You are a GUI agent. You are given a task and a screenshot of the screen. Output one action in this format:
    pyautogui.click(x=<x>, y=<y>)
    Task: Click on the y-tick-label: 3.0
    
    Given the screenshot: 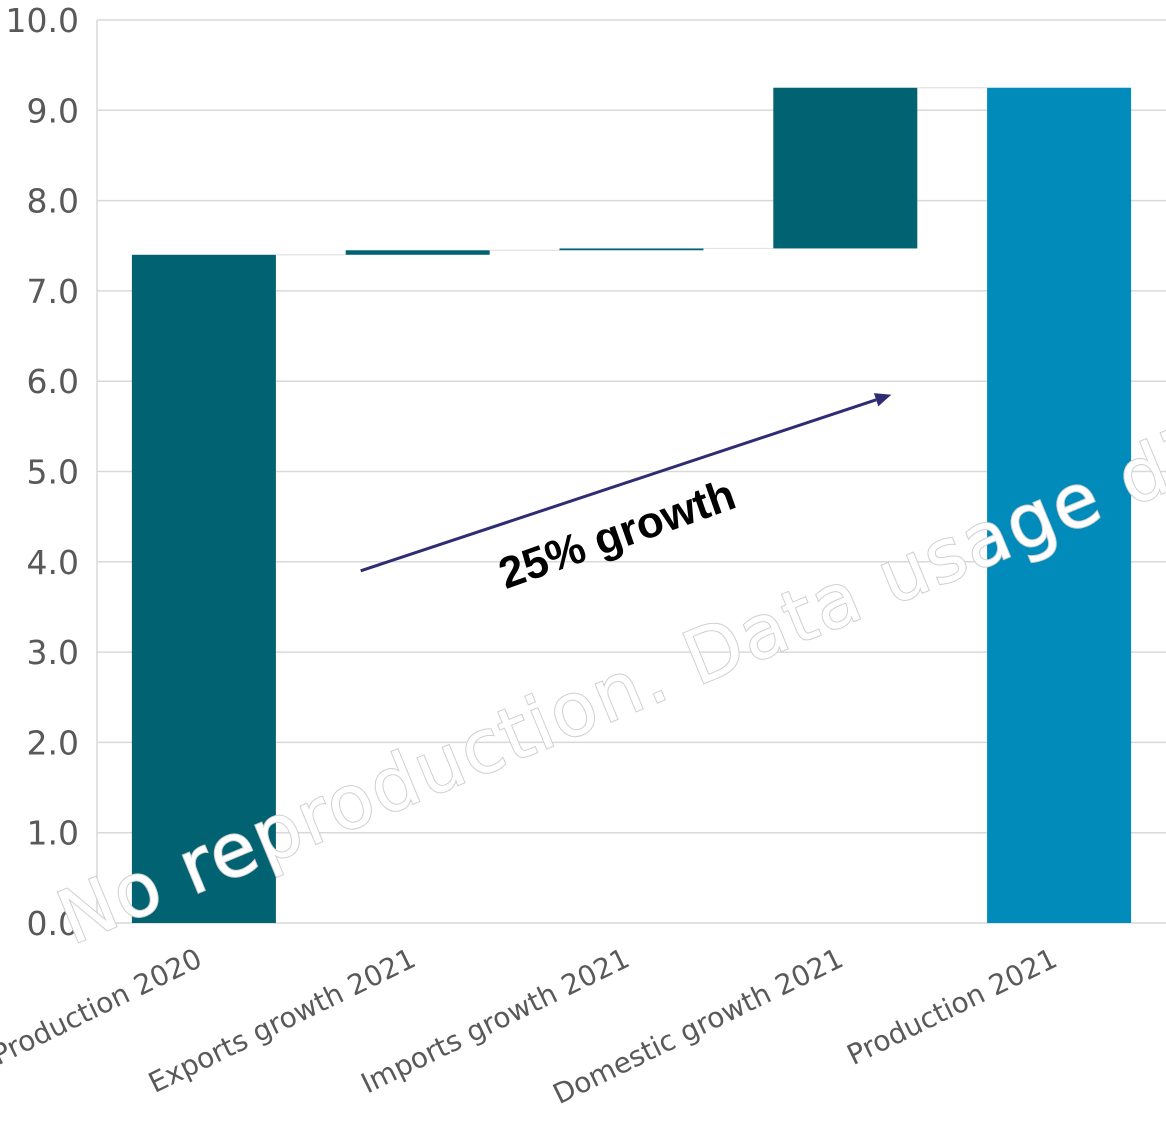 What is the action you would take?
    pyautogui.click(x=53, y=652)
    